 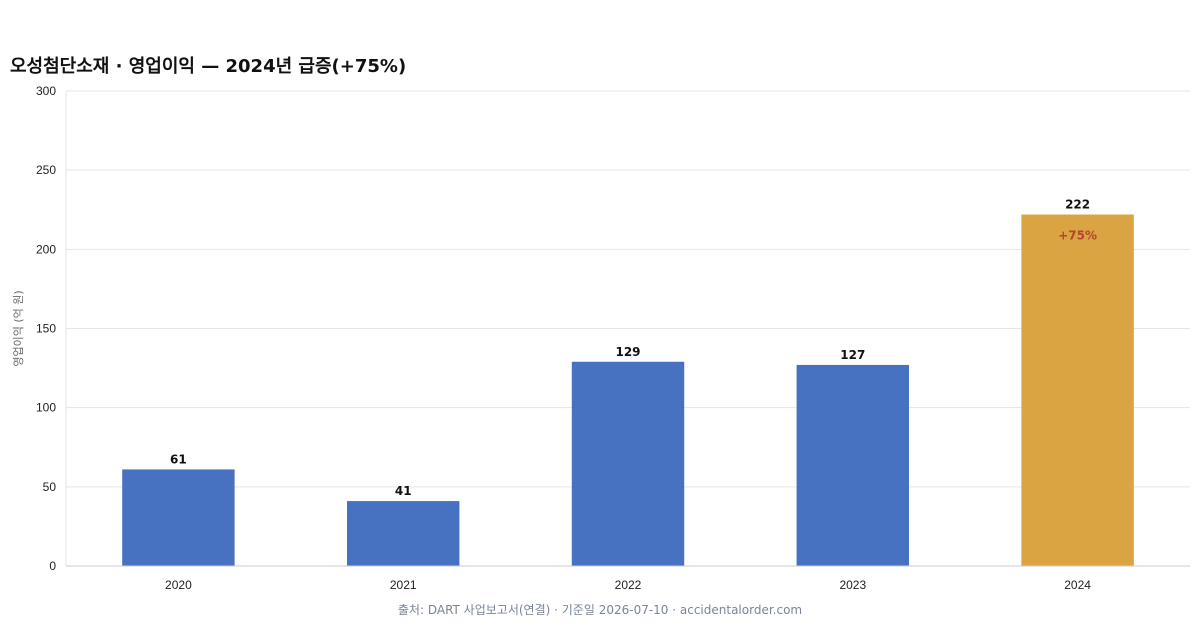 I want to click on growth-annotation: +75%, so click(x=1077, y=236).